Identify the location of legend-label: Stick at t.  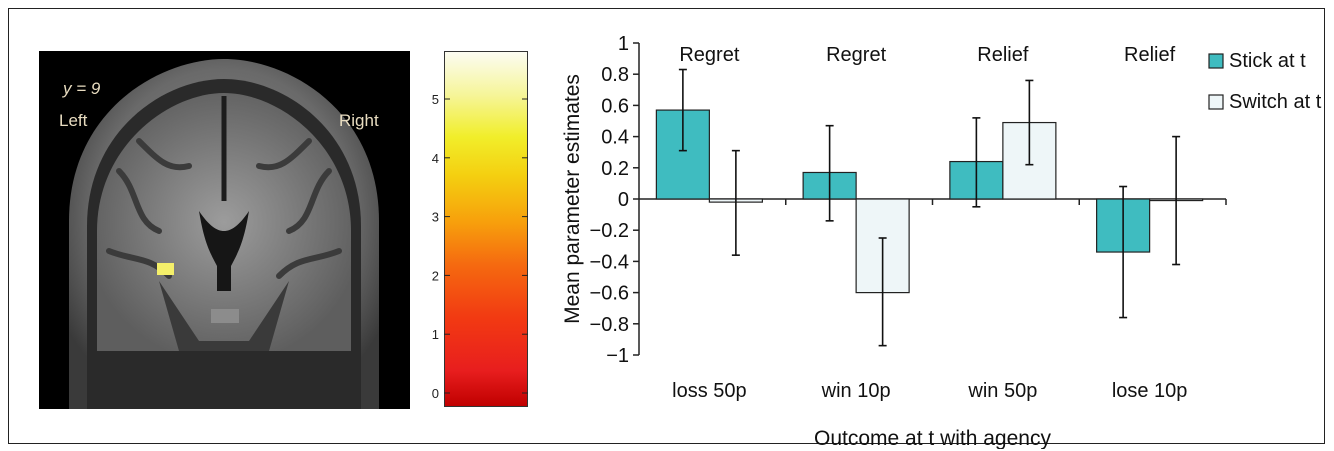
(1267, 61).